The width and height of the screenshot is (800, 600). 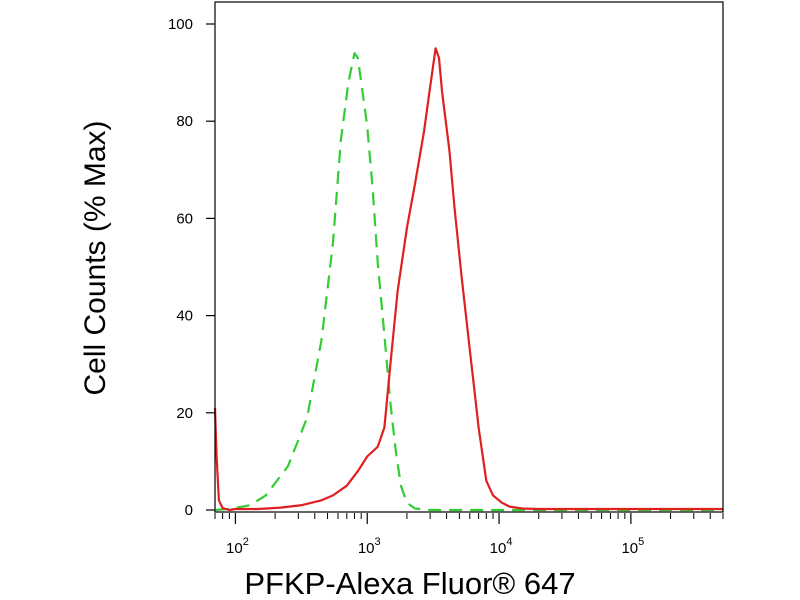 I want to click on x-tick-label: 10⁴, so click(x=501, y=546).